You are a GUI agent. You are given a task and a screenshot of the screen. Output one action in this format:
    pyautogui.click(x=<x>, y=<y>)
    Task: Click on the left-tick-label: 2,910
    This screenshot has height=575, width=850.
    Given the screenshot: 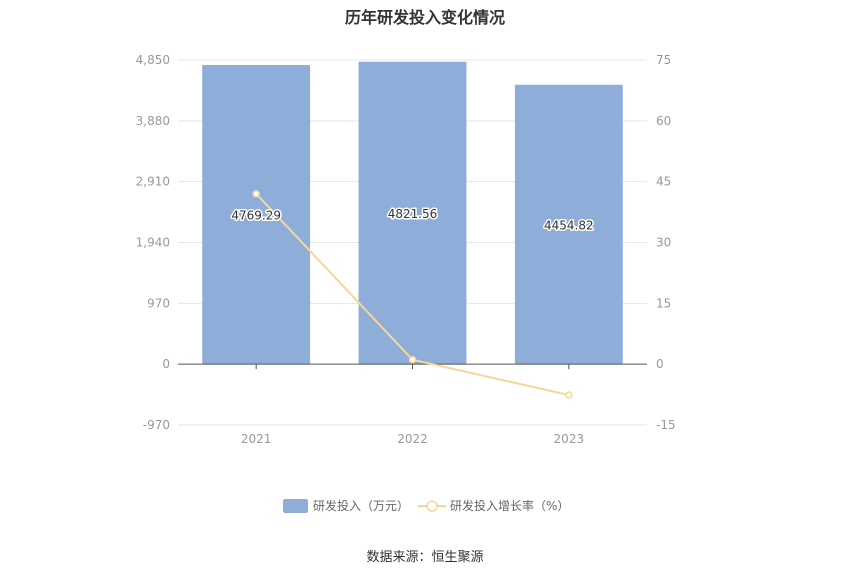 What is the action you would take?
    pyautogui.click(x=153, y=182)
    